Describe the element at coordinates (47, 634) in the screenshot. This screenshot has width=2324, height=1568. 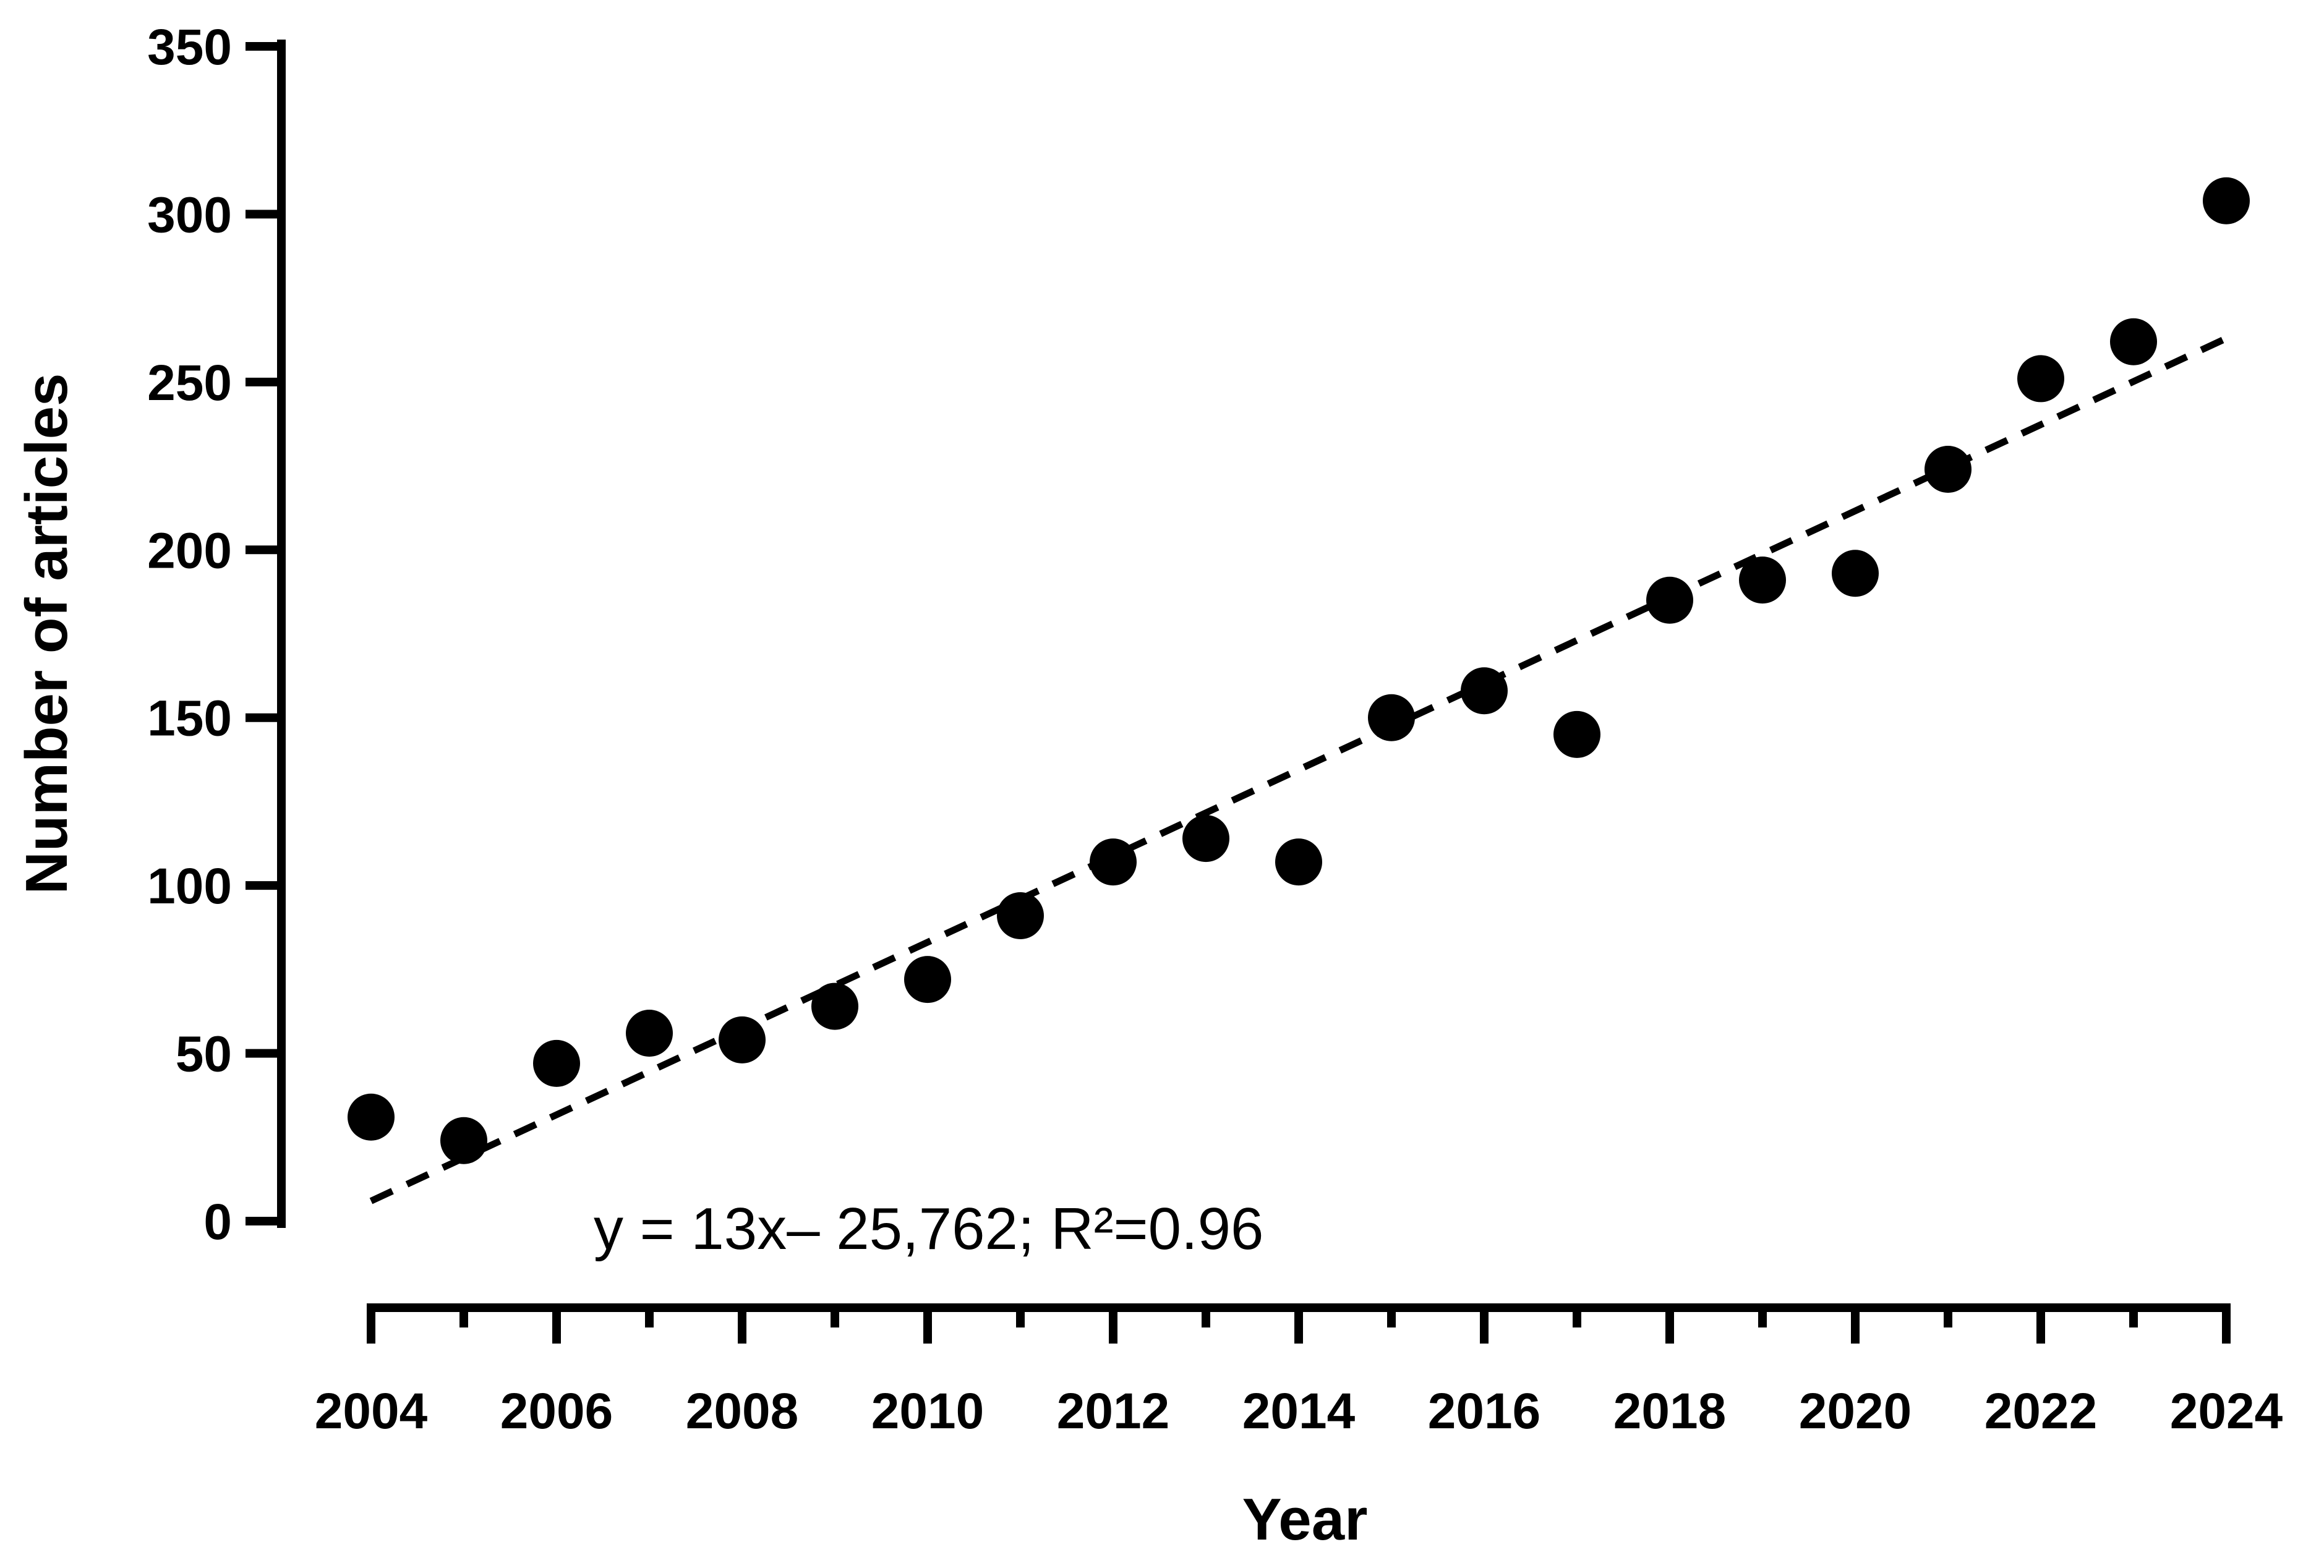
I see `y-axis-title: Number of articles` at that location.